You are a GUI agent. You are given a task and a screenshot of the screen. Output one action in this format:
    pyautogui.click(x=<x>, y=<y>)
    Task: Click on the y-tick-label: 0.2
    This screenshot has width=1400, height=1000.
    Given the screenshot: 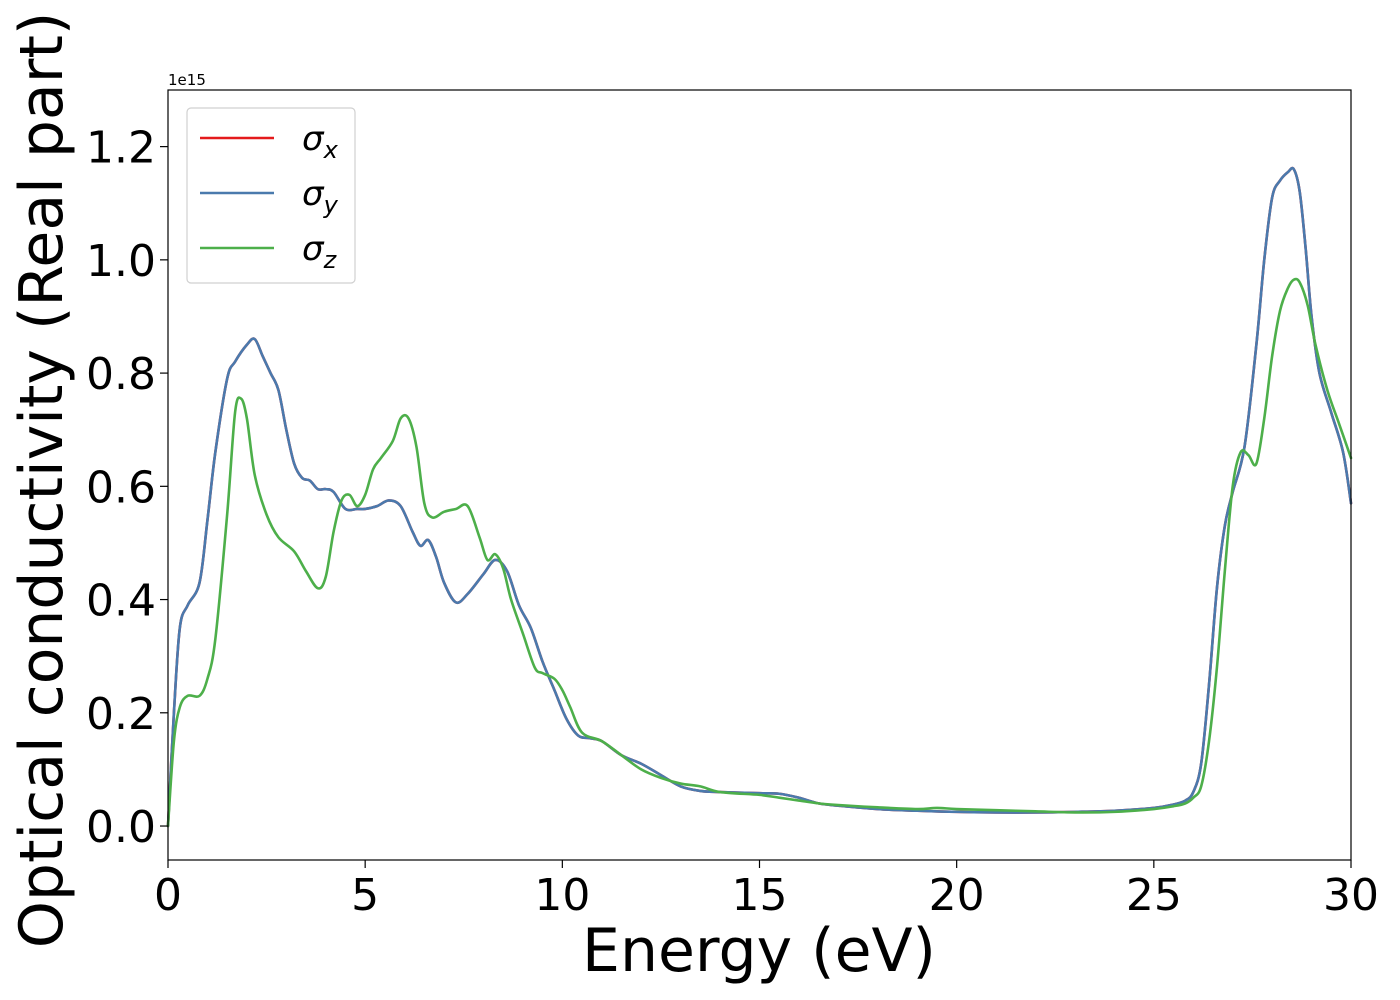 What is the action you would take?
    pyautogui.click(x=121, y=714)
    